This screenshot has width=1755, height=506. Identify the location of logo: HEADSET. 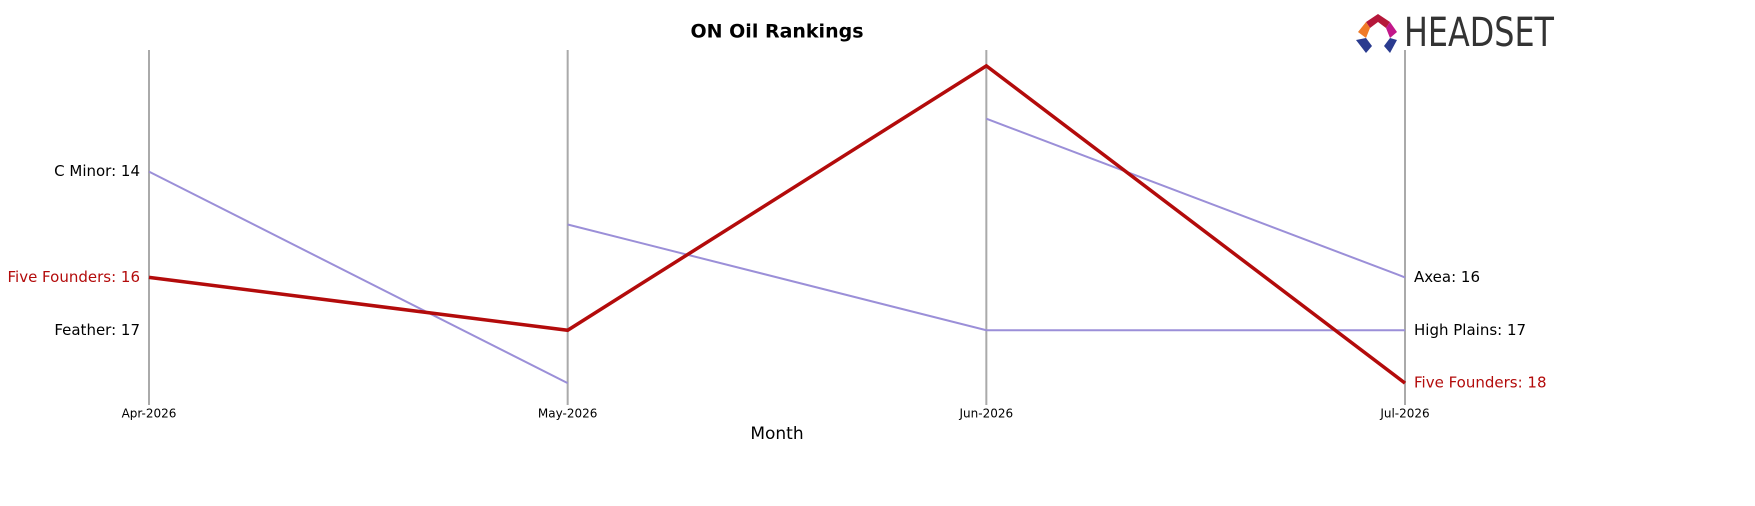
(1455, 33).